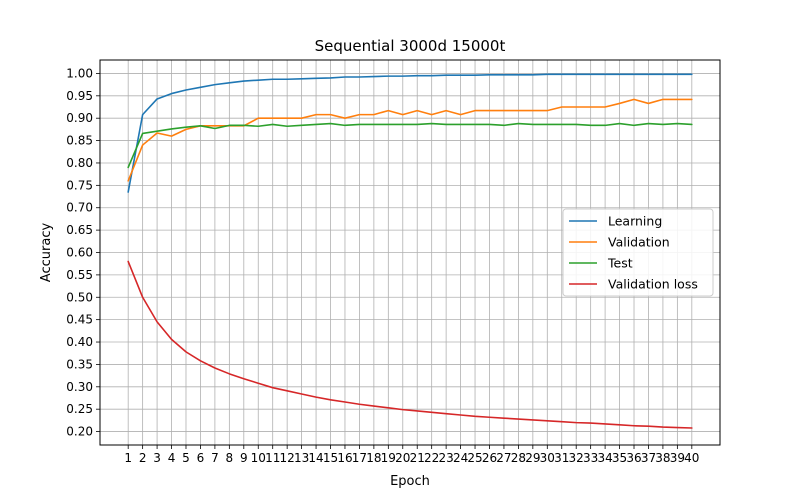 The image size is (800, 504). What do you see at coordinates (46, 253) in the screenshot?
I see `y-axis-label: Accuracy` at bounding box center [46, 253].